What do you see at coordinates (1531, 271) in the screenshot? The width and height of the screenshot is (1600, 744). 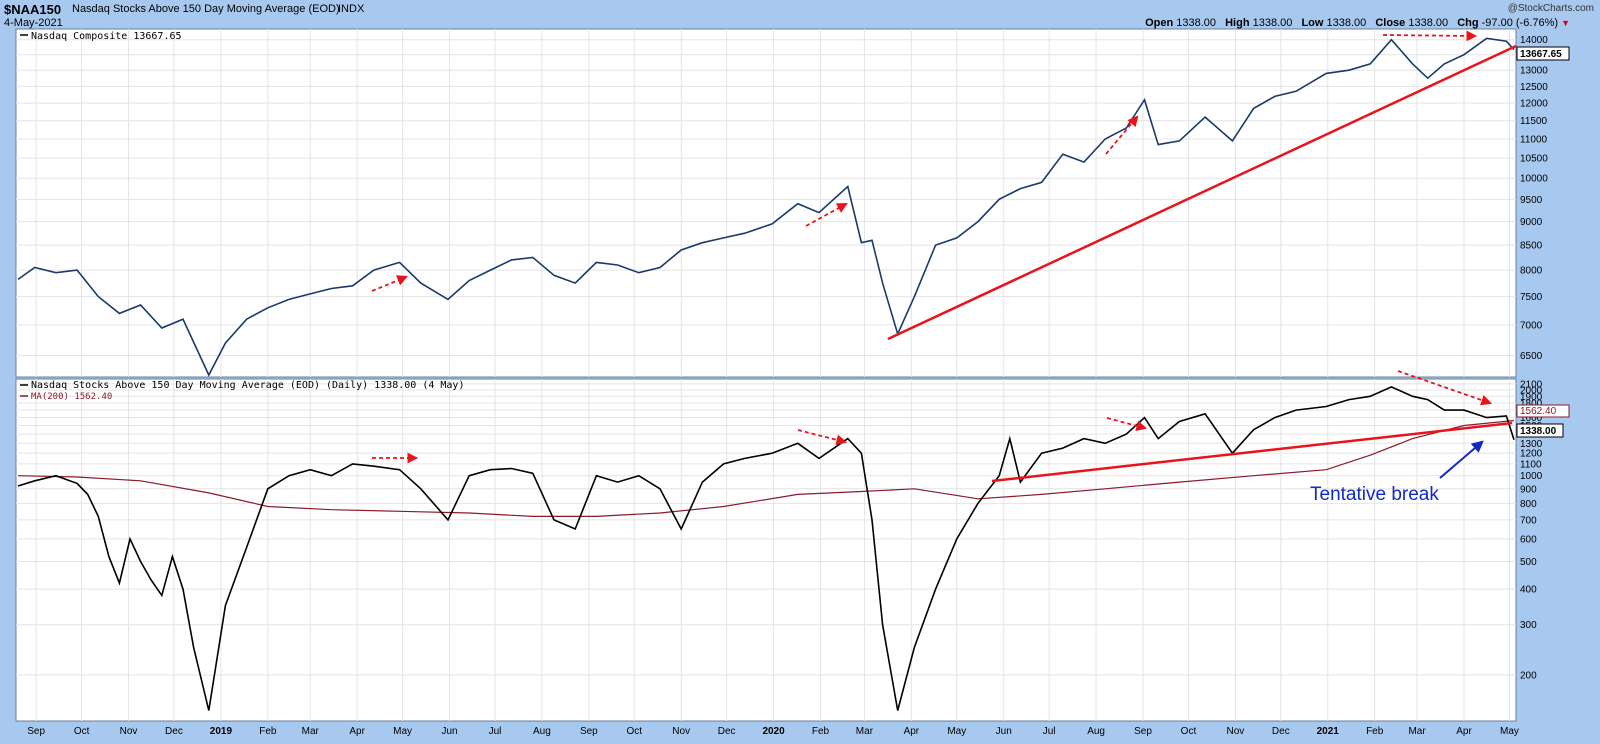 I see `top-y-tick-label: 8000` at bounding box center [1531, 271].